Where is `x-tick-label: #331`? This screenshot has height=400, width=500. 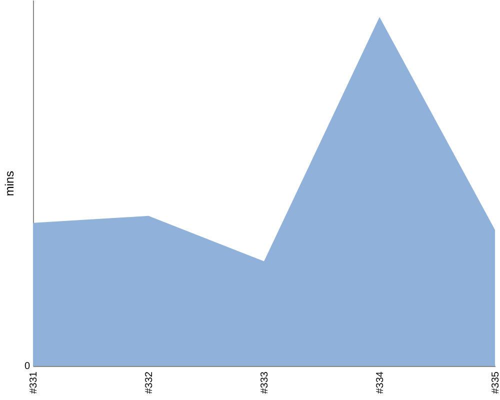 x-tick-label: #331 is located at coordinates (34, 382).